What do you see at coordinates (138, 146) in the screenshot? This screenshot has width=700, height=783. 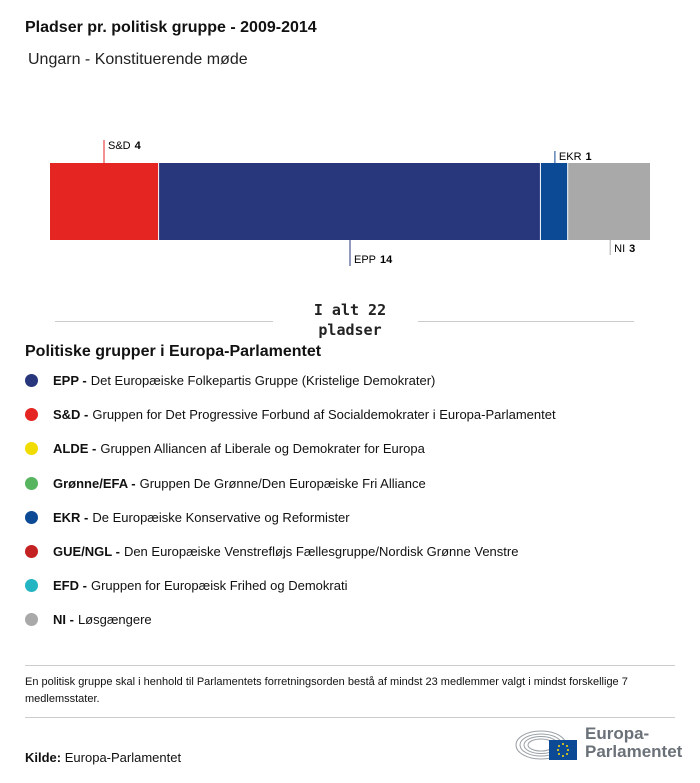 I see `label-value: 4` at bounding box center [138, 146].